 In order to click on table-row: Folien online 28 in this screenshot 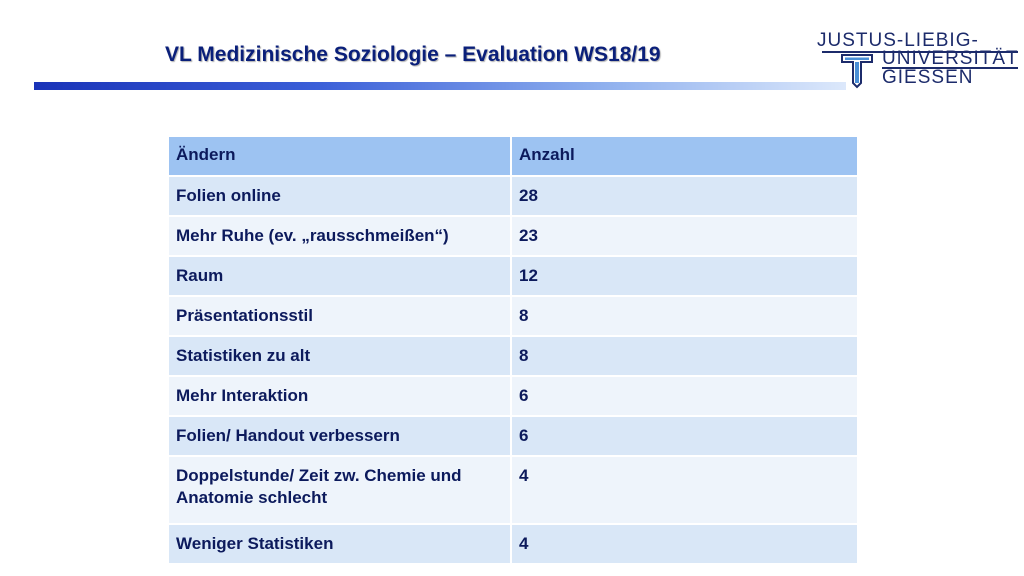, I will do `click(513, 196)`.